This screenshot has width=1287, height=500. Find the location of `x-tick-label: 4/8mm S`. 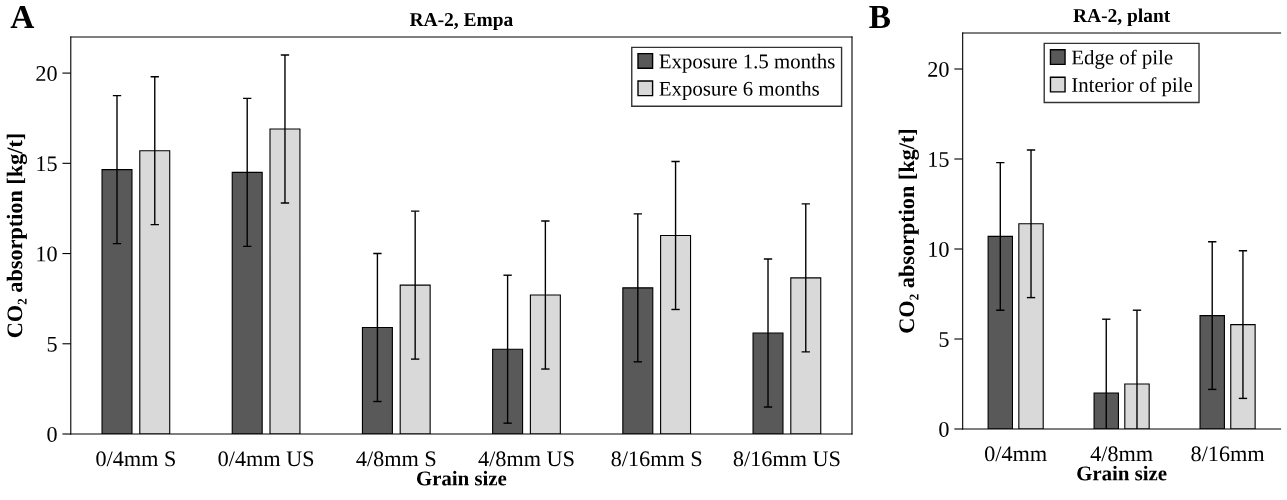

x-tick-label: 4/8mm S is located at coordinates (396, 459).